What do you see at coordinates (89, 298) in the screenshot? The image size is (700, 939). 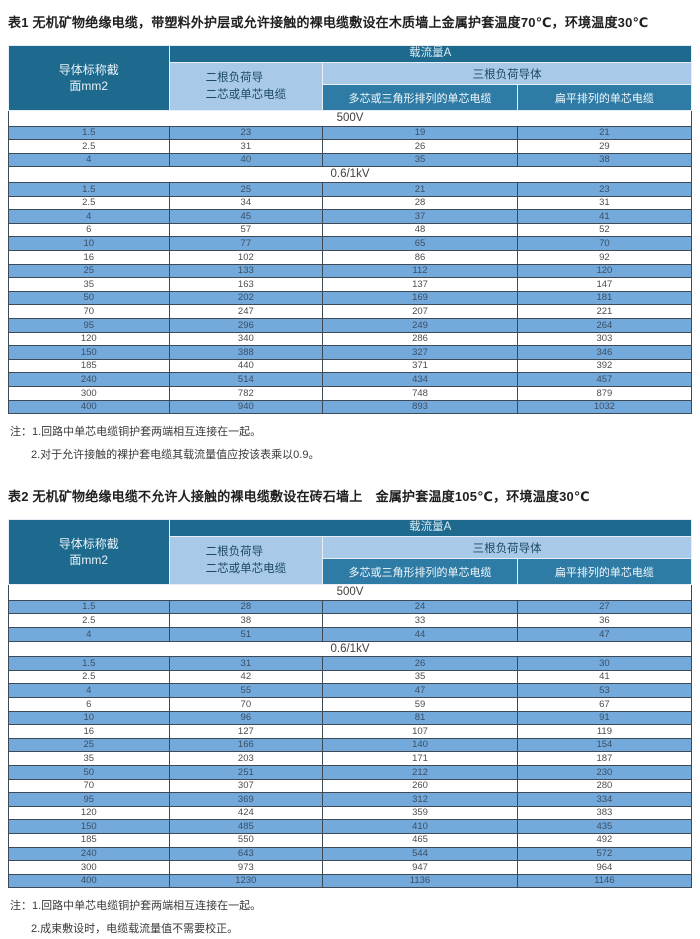 I see `table-cell: 50` at bounding box center [89, 298].